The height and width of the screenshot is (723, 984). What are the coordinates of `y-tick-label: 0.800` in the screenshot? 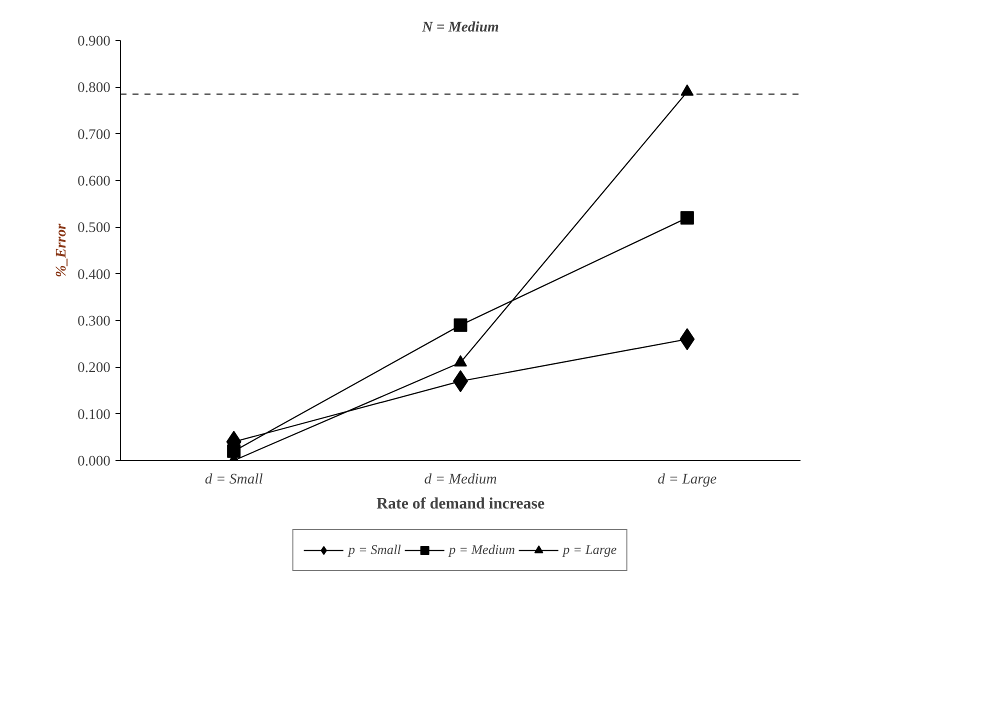 It's located at (94, 88).